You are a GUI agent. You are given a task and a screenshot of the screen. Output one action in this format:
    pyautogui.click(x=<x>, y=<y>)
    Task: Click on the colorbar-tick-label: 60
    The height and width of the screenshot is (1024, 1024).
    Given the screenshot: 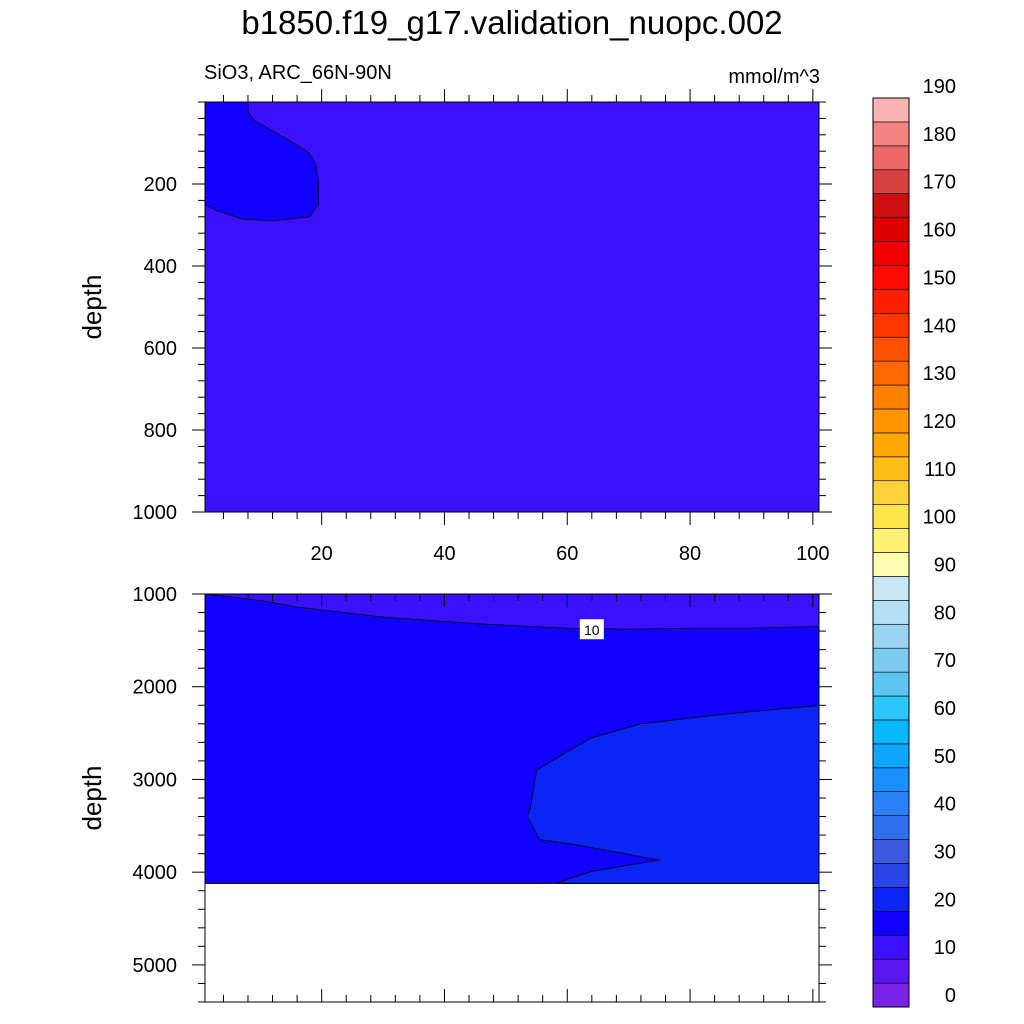 What is the action you would take?
    pyautogui.click(x=945, y=709)
    